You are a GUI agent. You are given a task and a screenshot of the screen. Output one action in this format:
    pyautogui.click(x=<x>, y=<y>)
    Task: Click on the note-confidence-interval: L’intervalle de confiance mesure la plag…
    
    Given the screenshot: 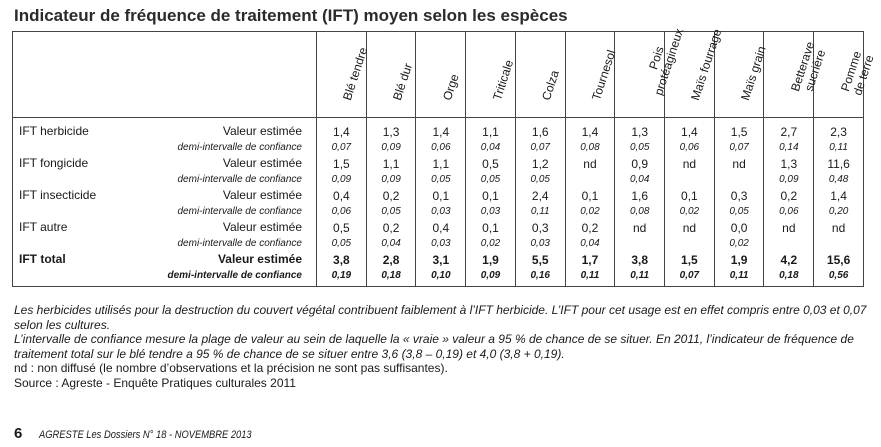 What is the action you would take?
    pyautogui.click(x=434, y=346)
    